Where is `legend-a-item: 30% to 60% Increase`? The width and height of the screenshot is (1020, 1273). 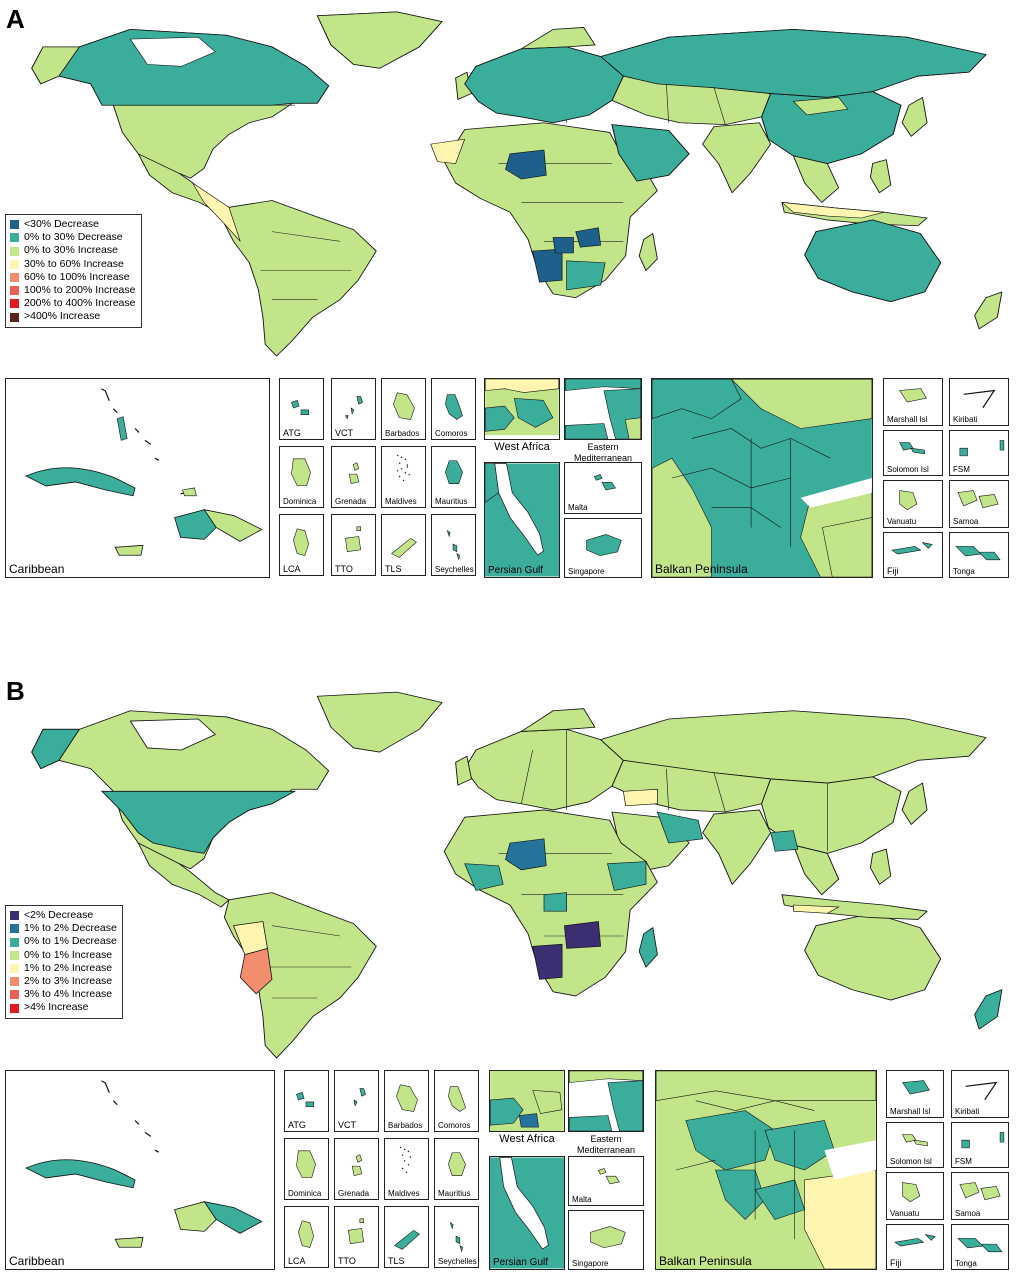 legend-a-item: 30% to 60% Increase is located at coordinates (73, 264).